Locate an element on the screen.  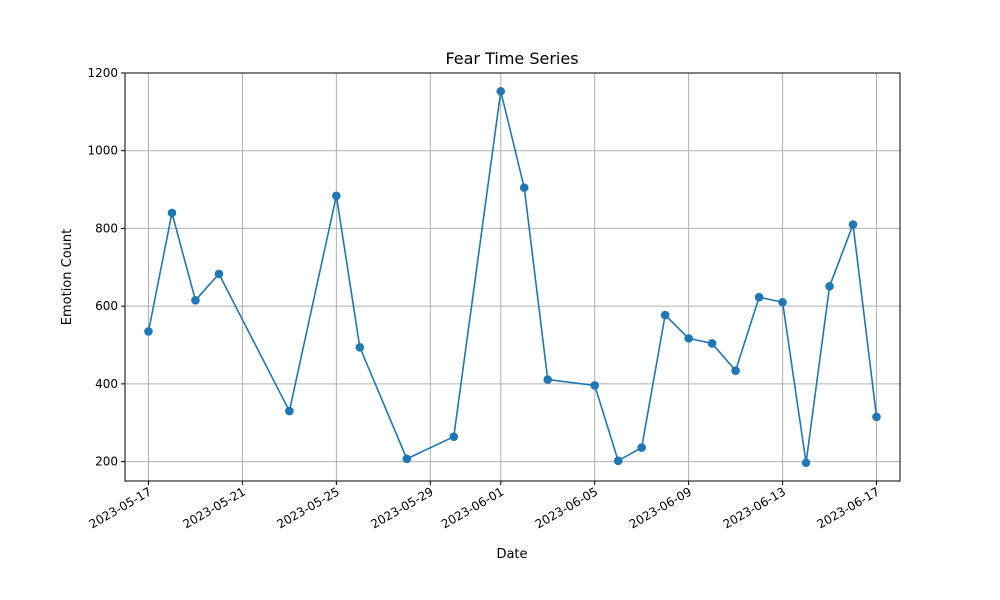
x-axis-title: Date is located at coordinates (511, 554).